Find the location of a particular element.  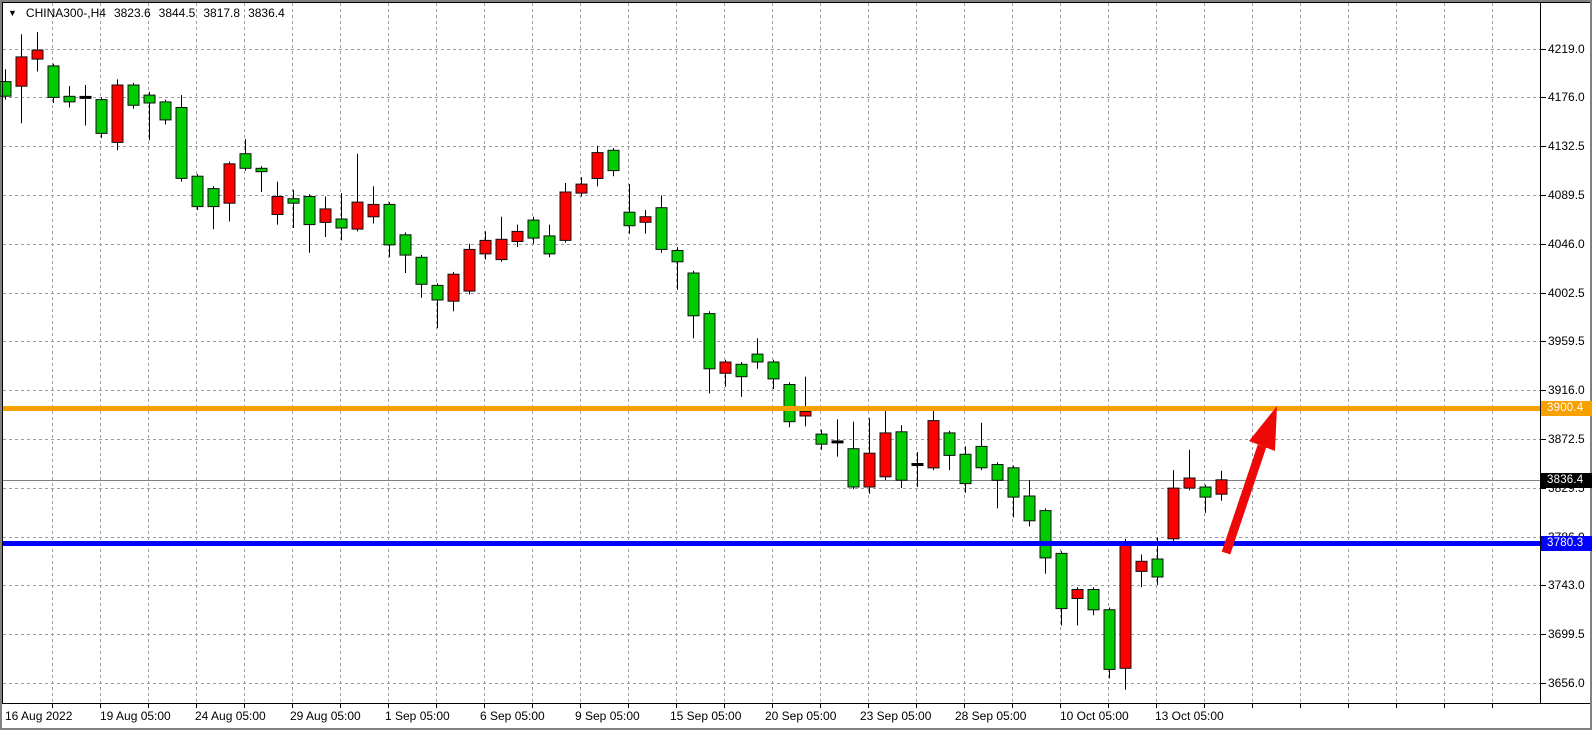

time-axis-label: 6 Sep 05:00 is located at coordinates (512, 716).